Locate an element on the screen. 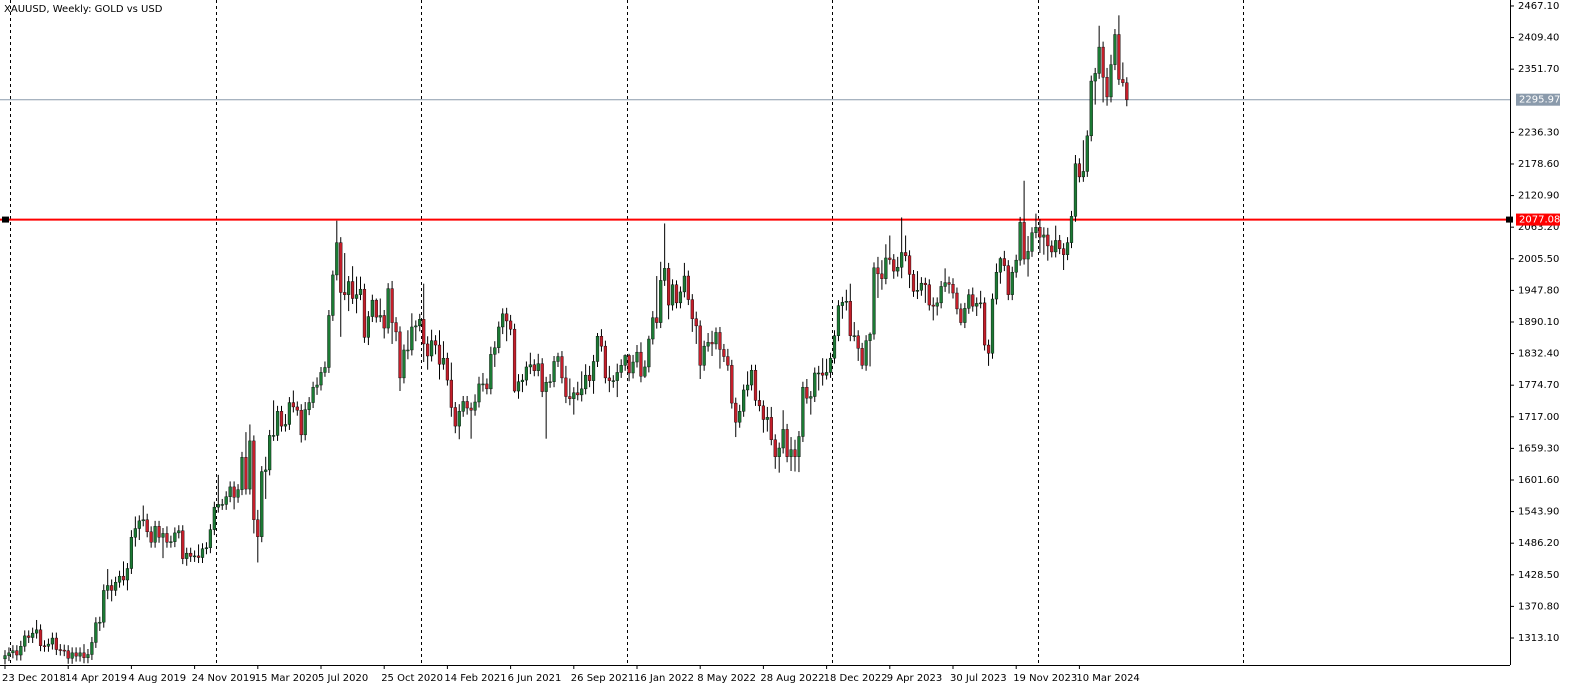 Image resolution: width=1587 pixels, height=698 pixels. y-tick-label: 1832.40 is located at coordinates (1538, 354).